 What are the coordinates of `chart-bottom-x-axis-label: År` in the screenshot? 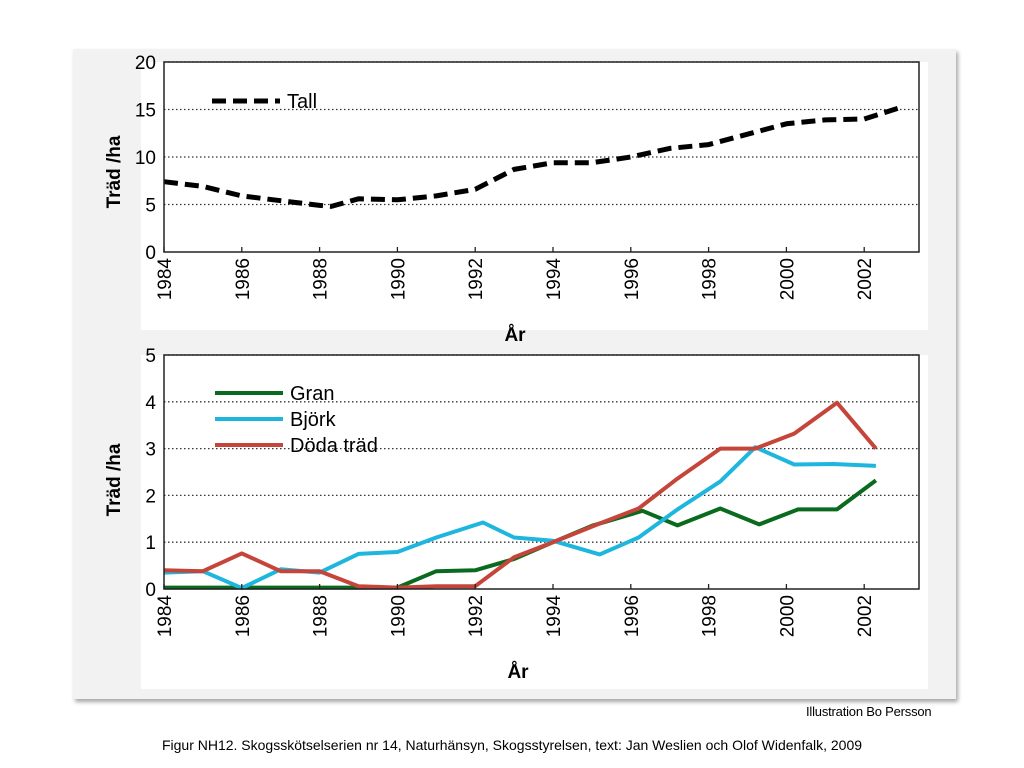 It's located at (518, 672).